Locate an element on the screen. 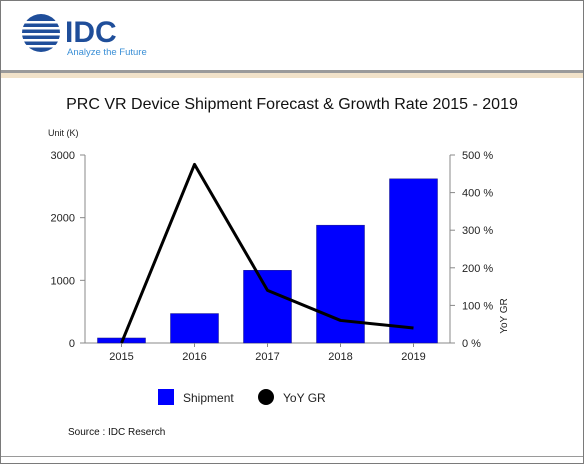 This screenshot has width=584, height=464. right-axis-tick-label: 100 % is located at coordinates (477, 306).